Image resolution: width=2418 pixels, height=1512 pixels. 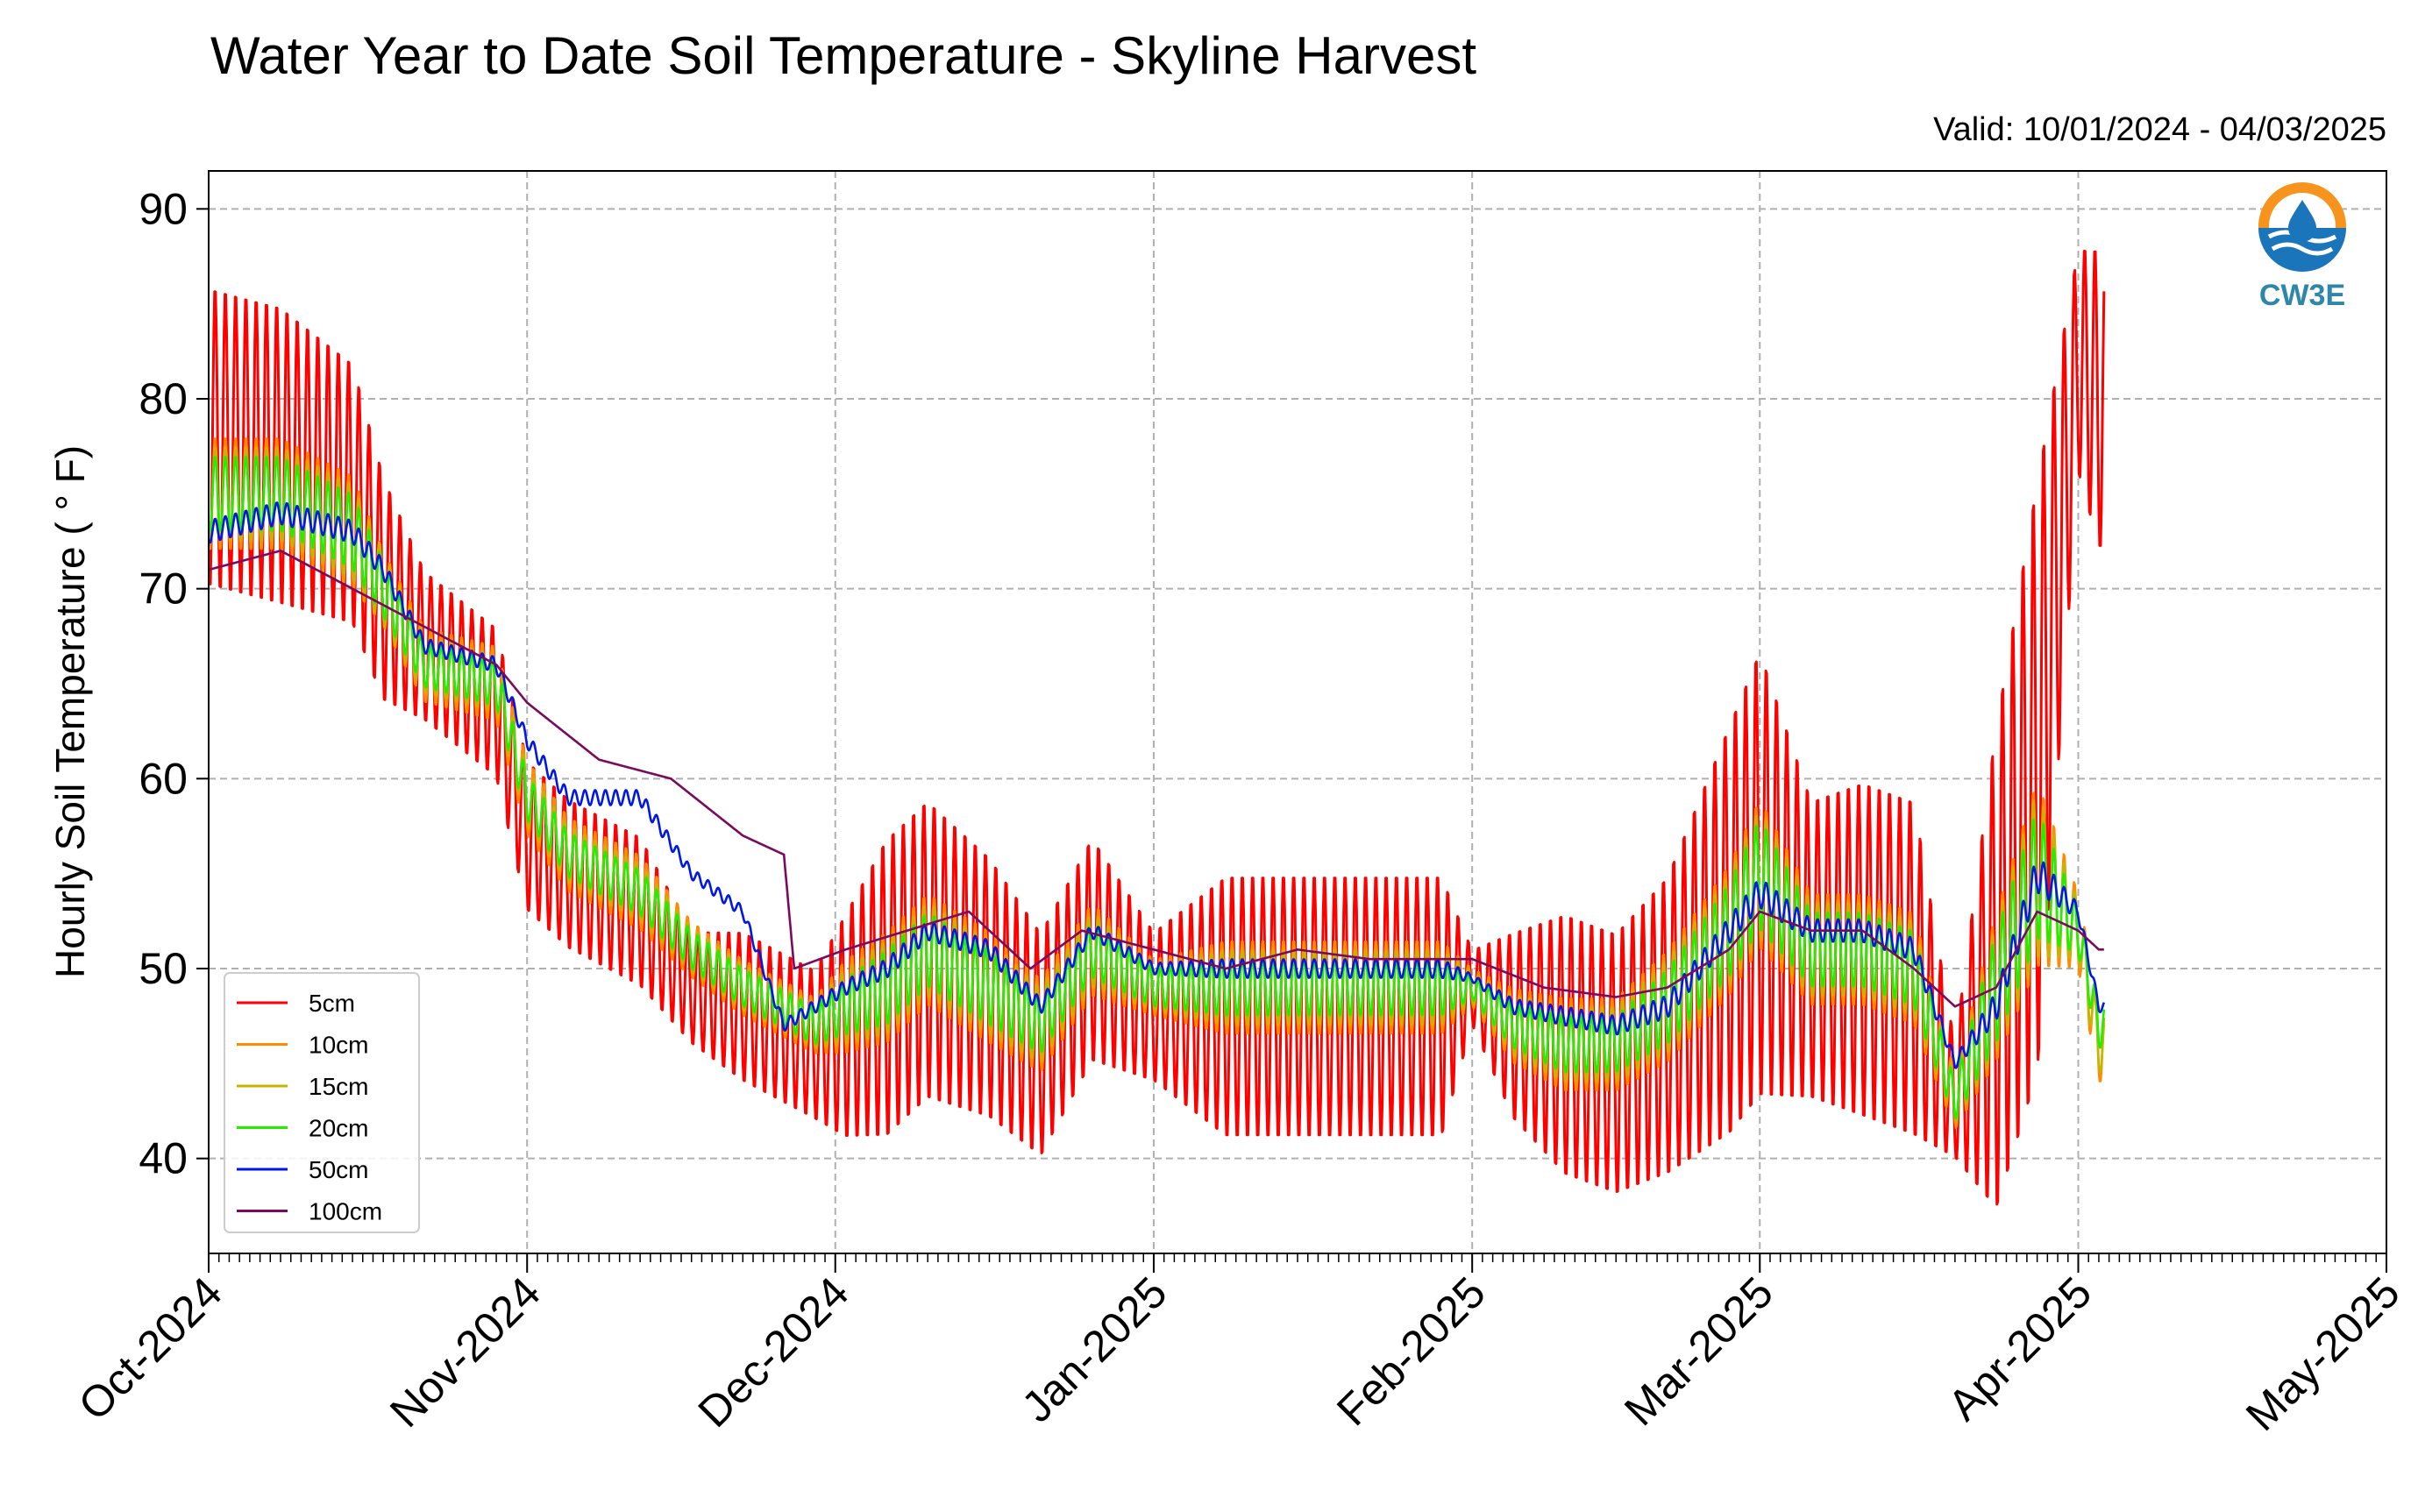 What do you see at coordinates (163, 1158) in the screenshot?
I see `y-tick-label: 40` at bounding box center [163, 1158].